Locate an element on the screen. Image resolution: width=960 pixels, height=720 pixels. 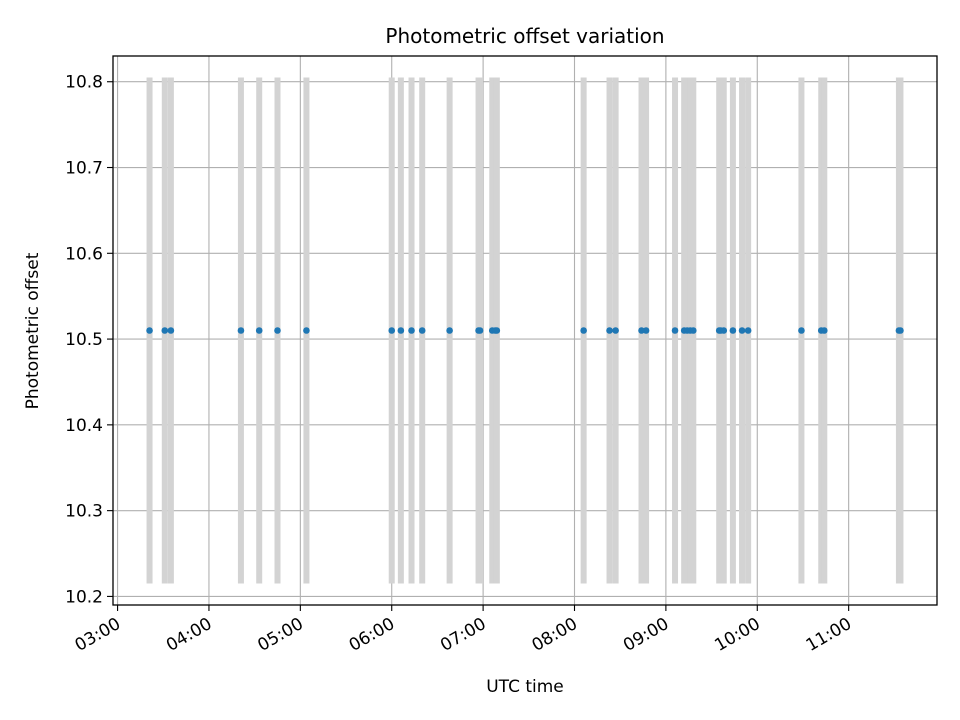
y-tick-label: 10.4 is located at coordinates (84, 426).